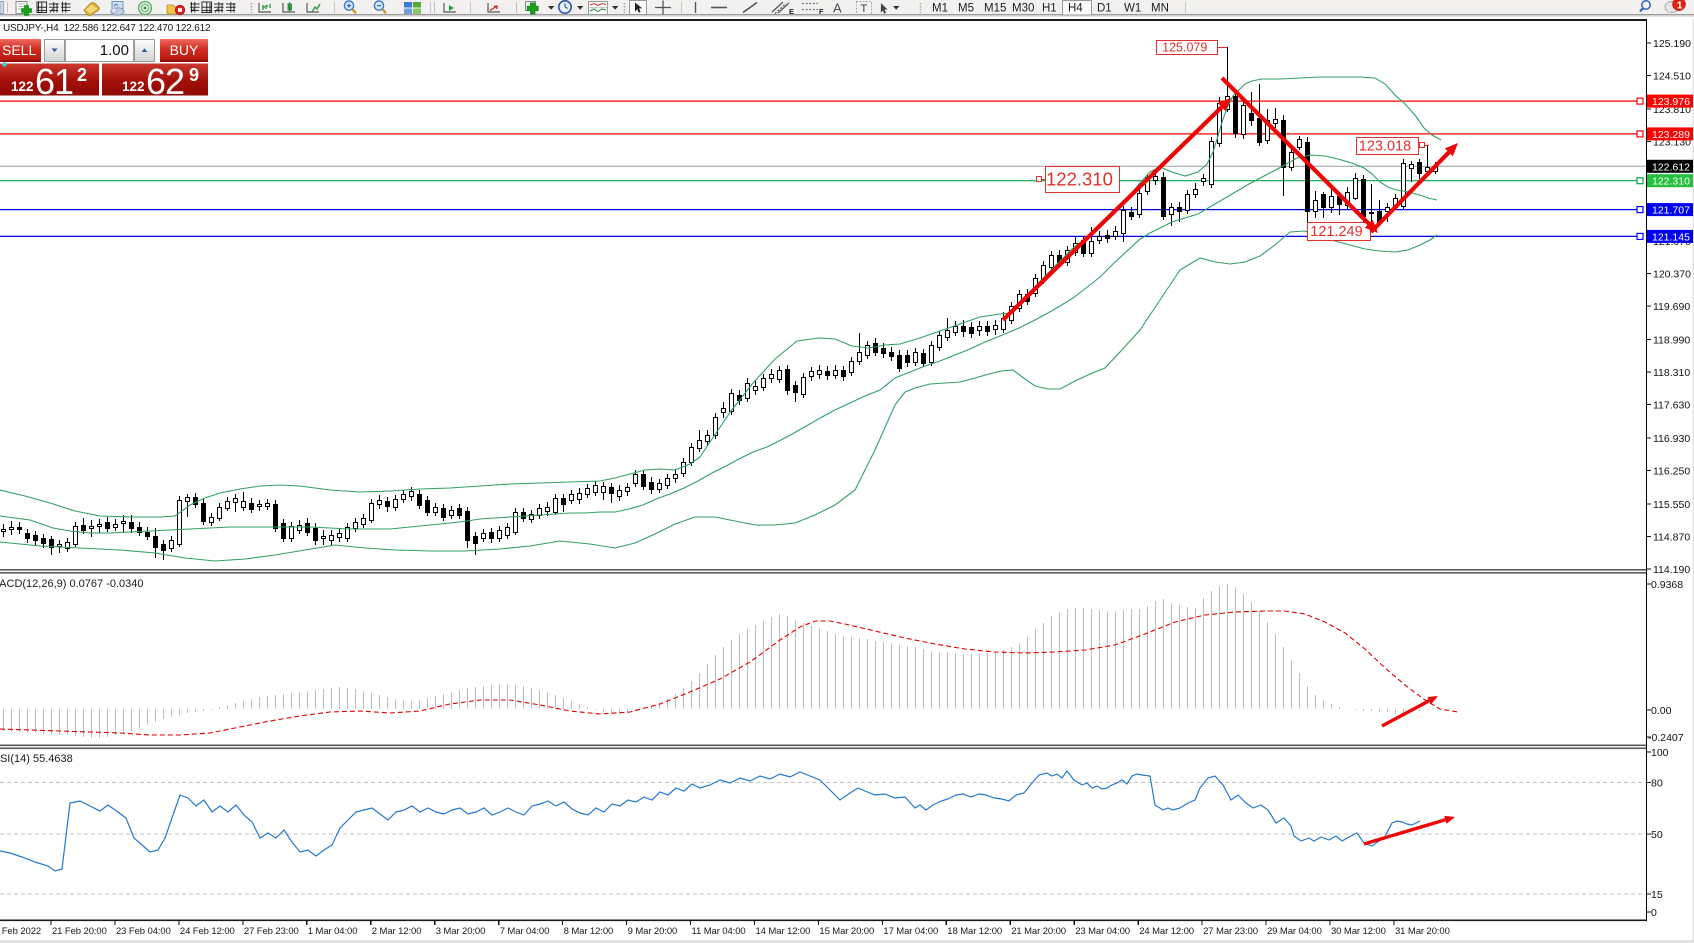 The image size is (1694, 943). I want to click on svg-text: 9 Mar 20:00, so click(653, 931).